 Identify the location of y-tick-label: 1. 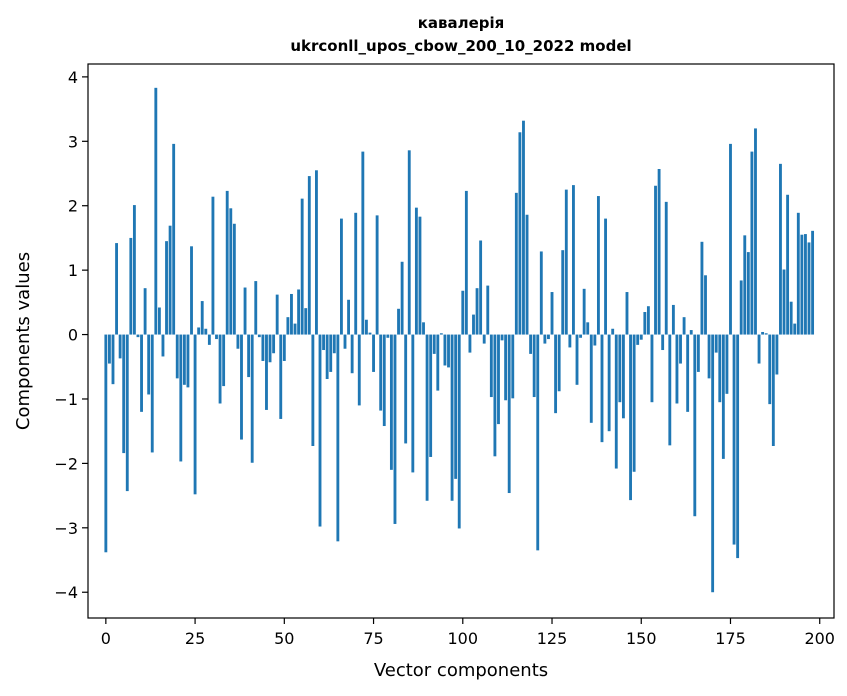
(73, 270).